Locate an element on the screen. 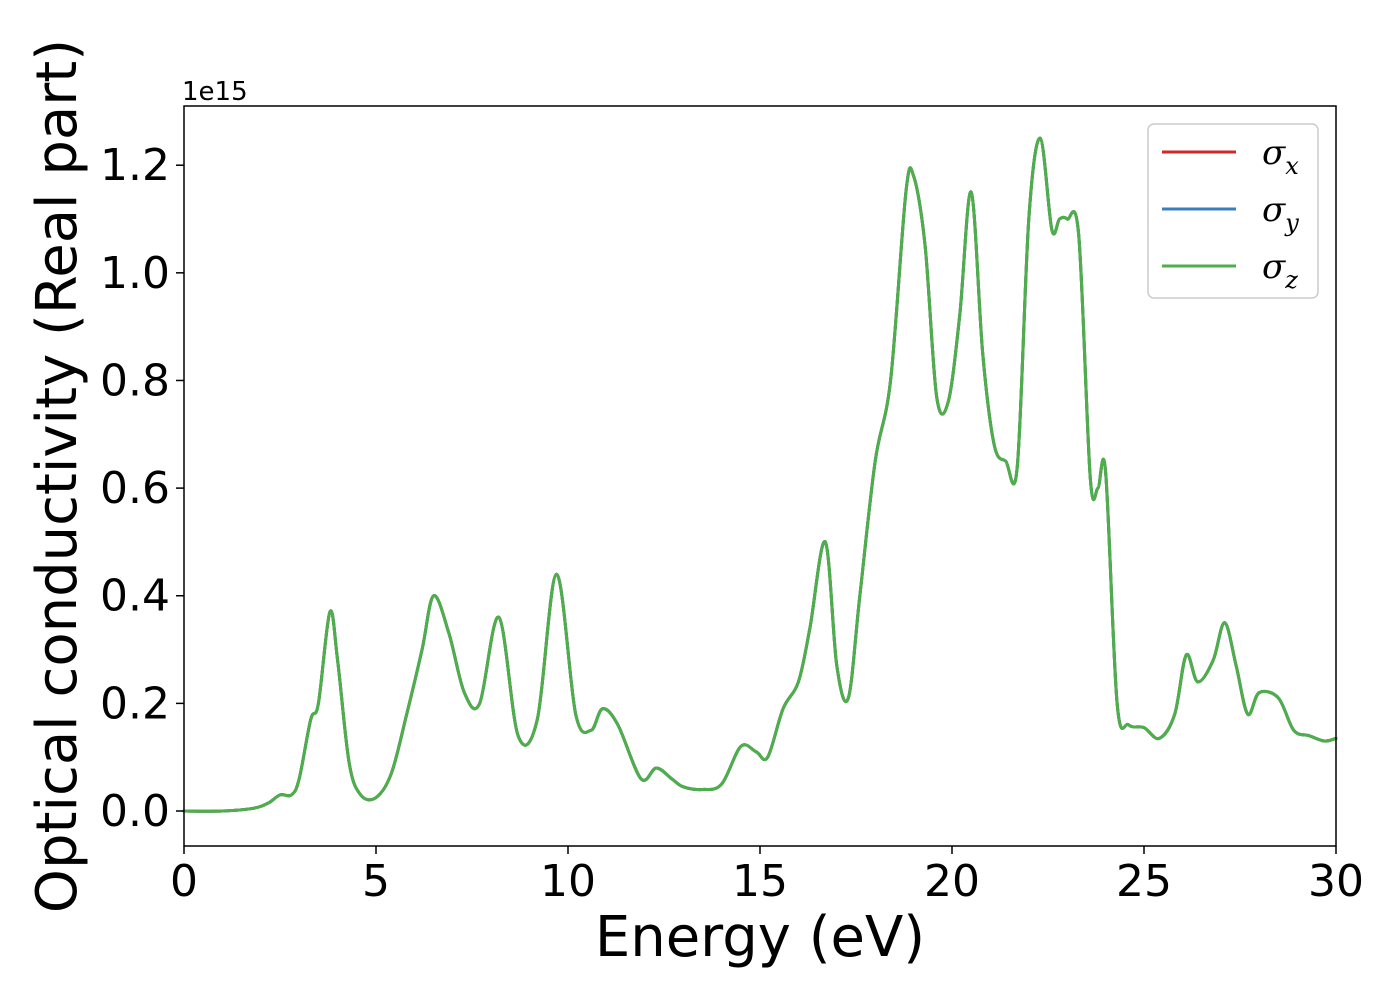 The height and width of the screenshot is (1004, 1400). y-tick-label: 0.2 is located at coordinates (135, 703).